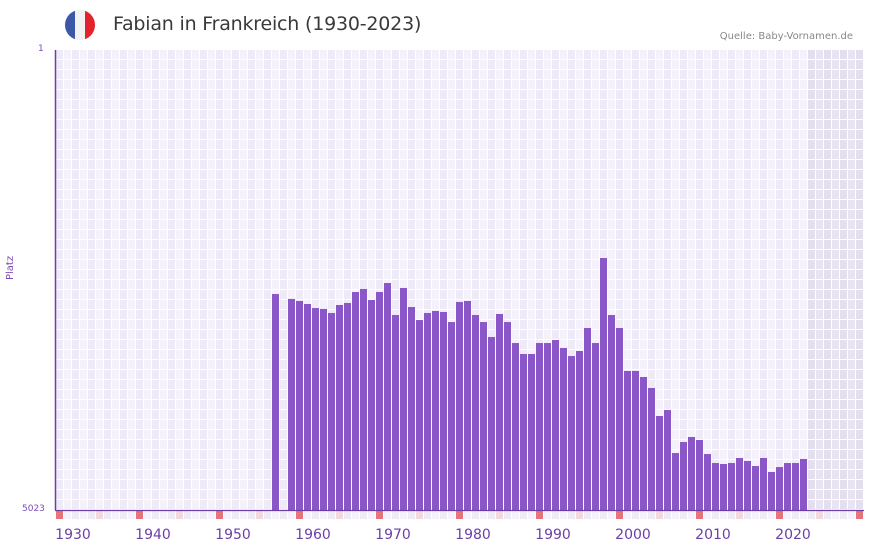 The image size is (873, 552). I want to click on y-tick-top: 1, so click(41, 49).